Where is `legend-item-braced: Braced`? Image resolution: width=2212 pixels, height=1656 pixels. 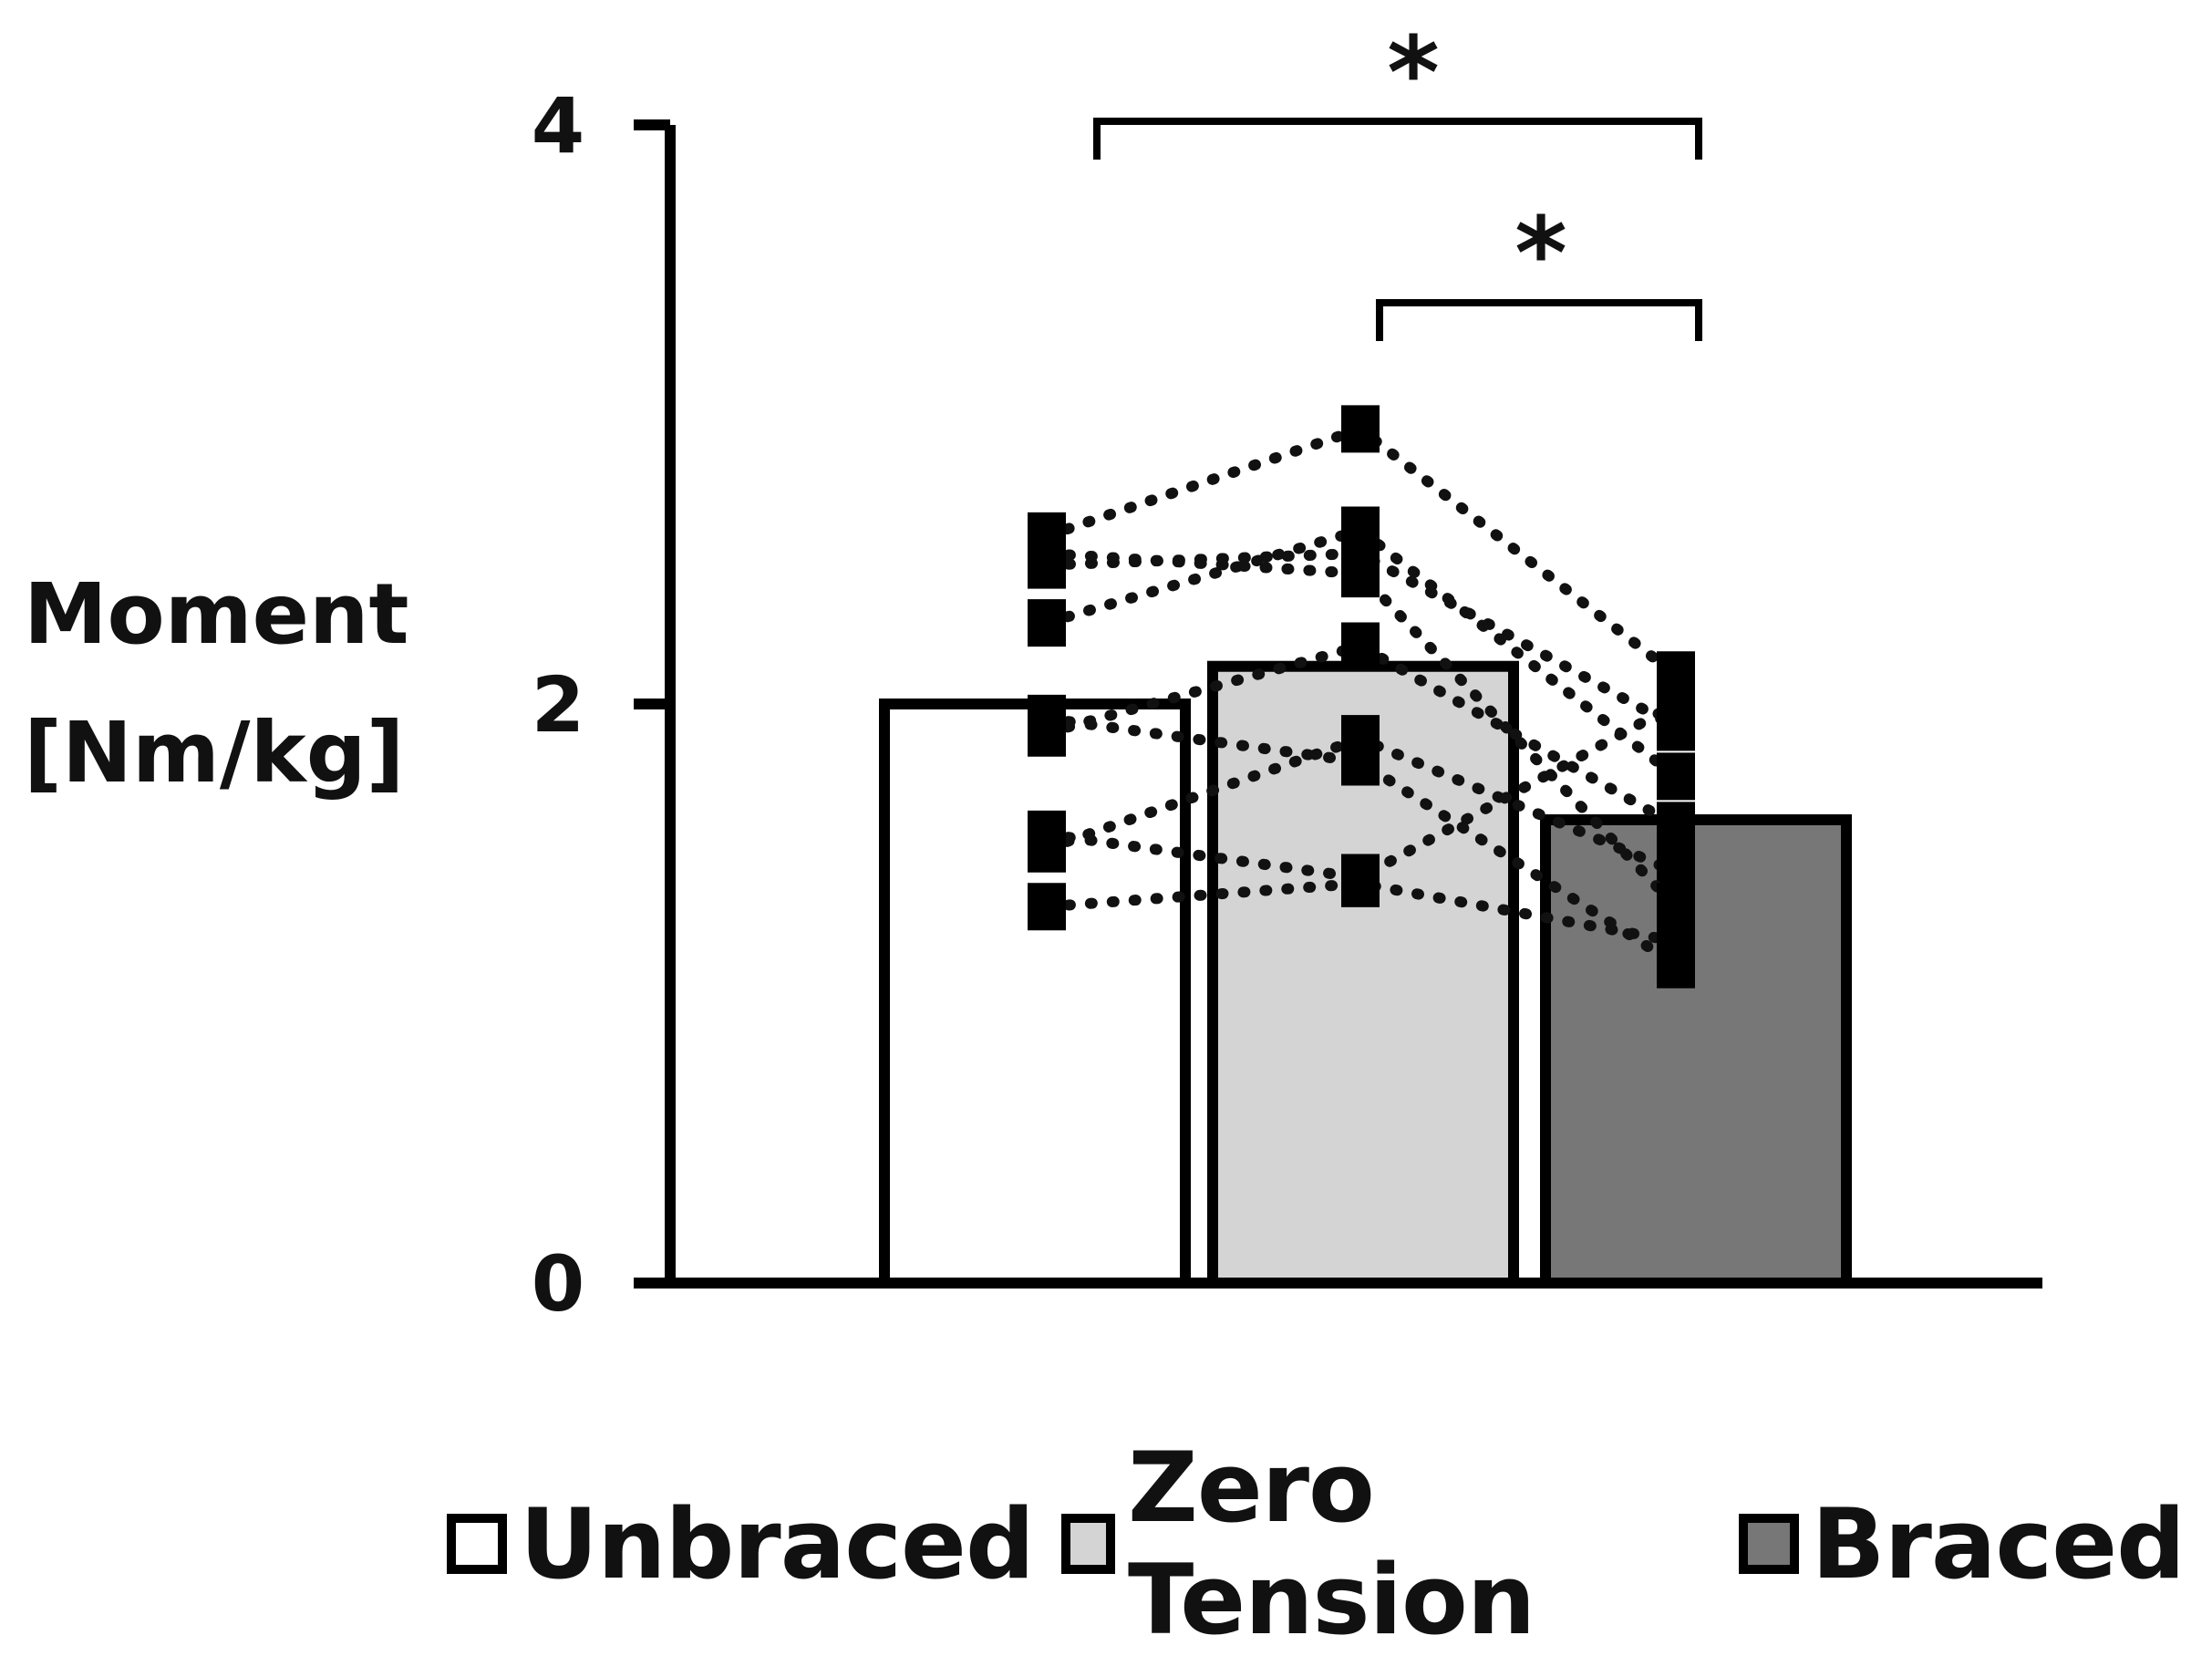 legend-item-braced: Braced is located at coordinates (1962, 1543).